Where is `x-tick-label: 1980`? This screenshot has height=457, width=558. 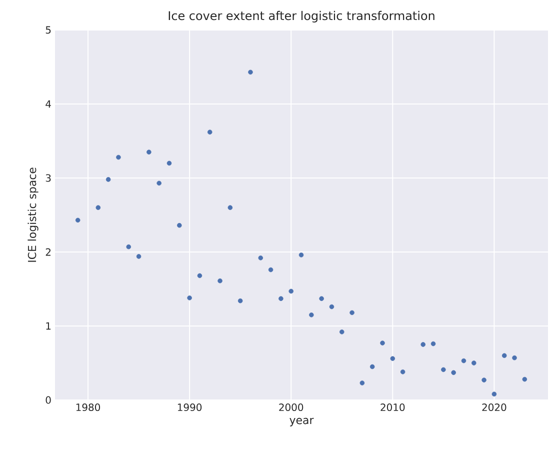
x-tick-label: 1980 is located at coordinates (88, 408).